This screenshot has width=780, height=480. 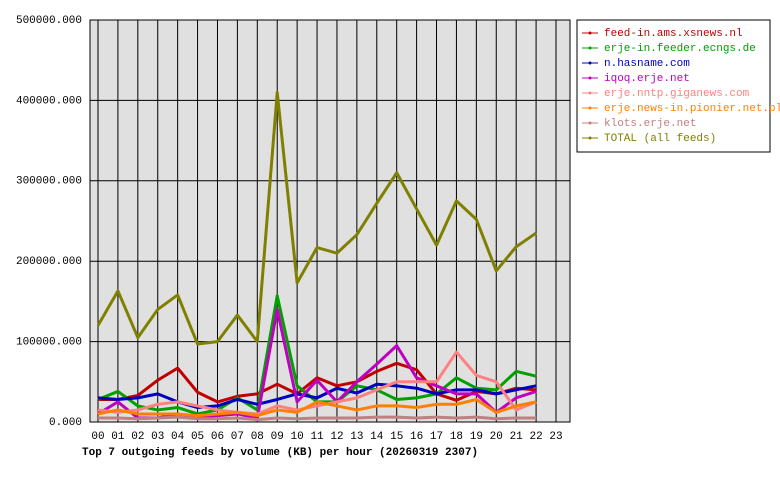 What do you see at coordinates (660, 139) in the screenshot?
I see `legend-label: TOTAL (all feeds)` at bounding box center [660, 139].